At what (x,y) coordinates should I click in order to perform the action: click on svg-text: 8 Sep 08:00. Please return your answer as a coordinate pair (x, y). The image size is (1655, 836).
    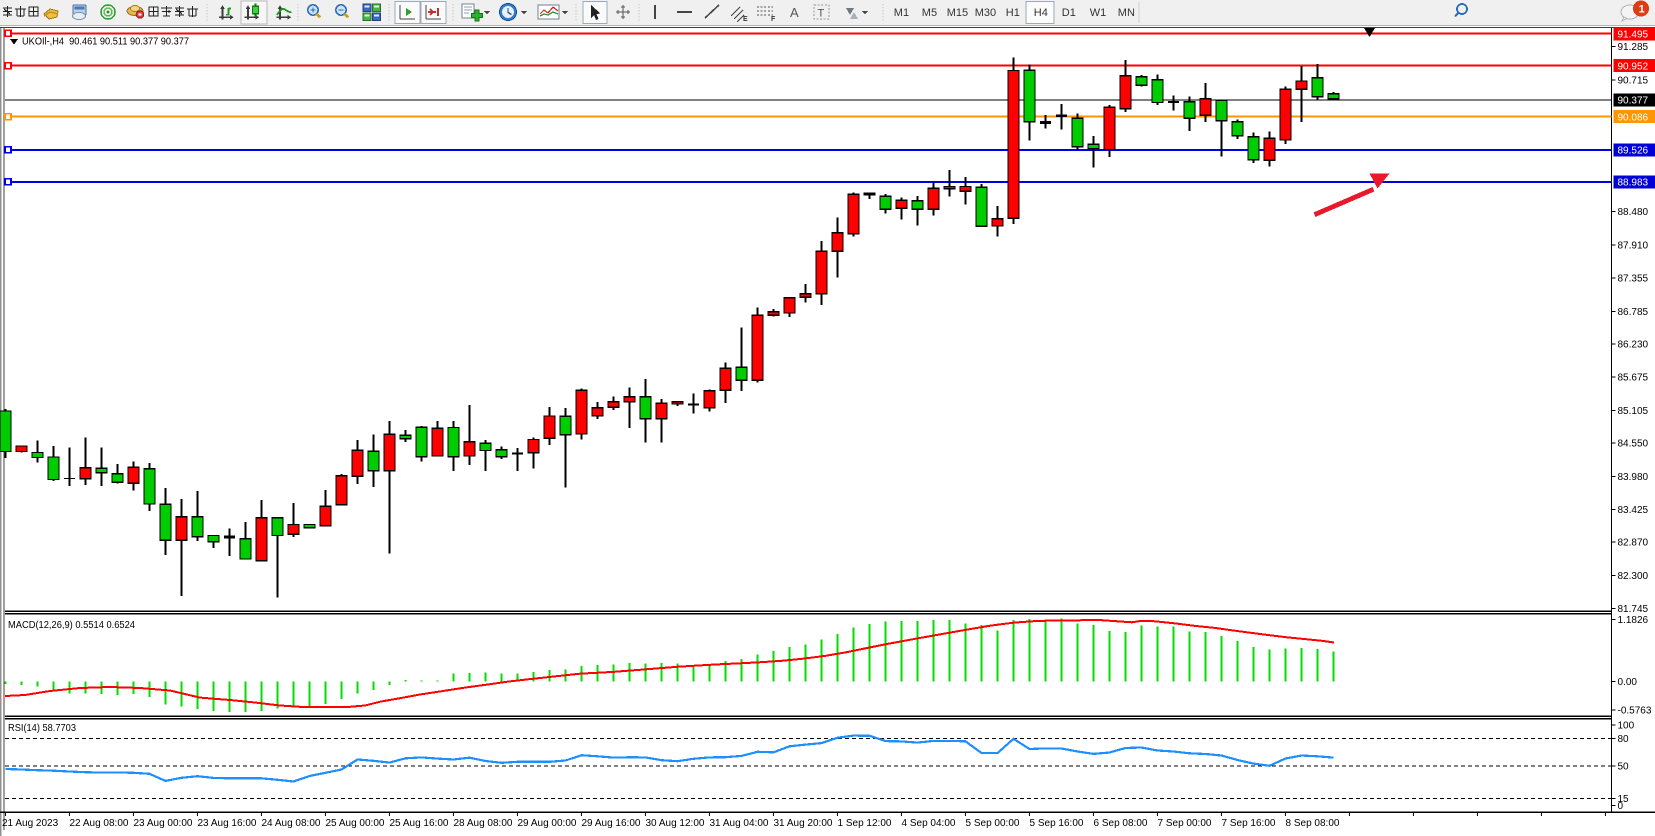
    Looking at the image, I should click on (1313, 823).